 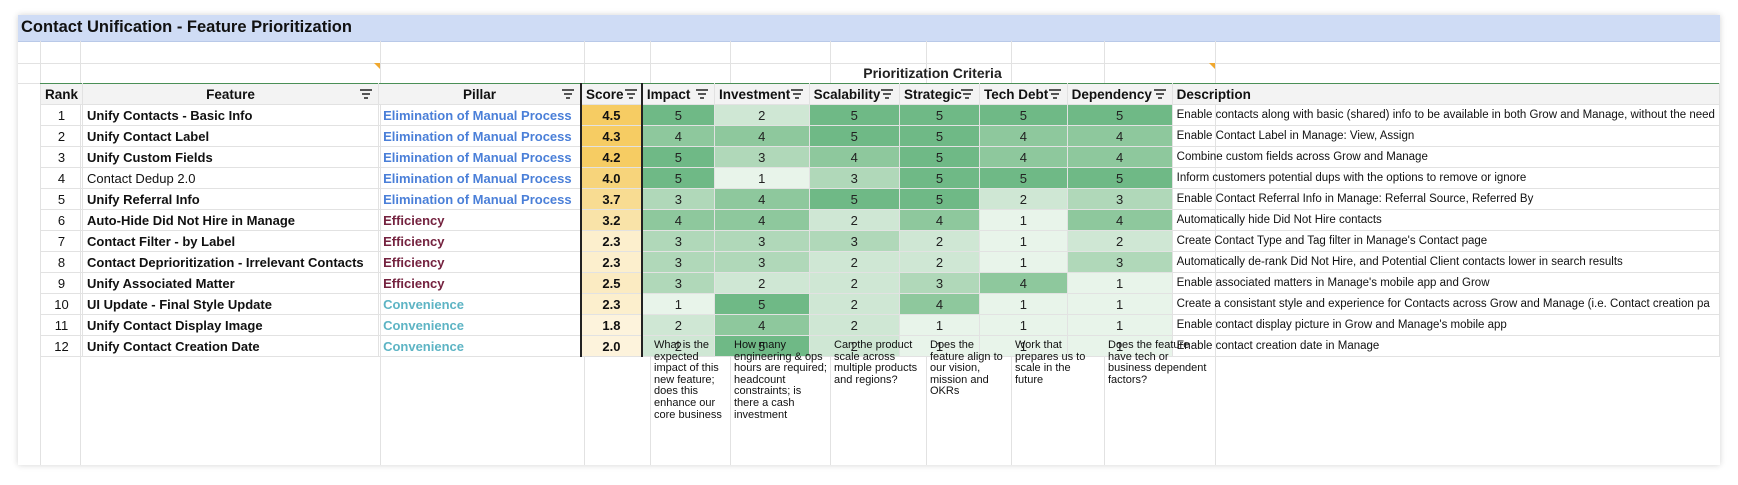 What do you see at coordinates (1119, 262) in the screenshot?
I see `dependency-cell: 3` at bounding box center [1119, 262].